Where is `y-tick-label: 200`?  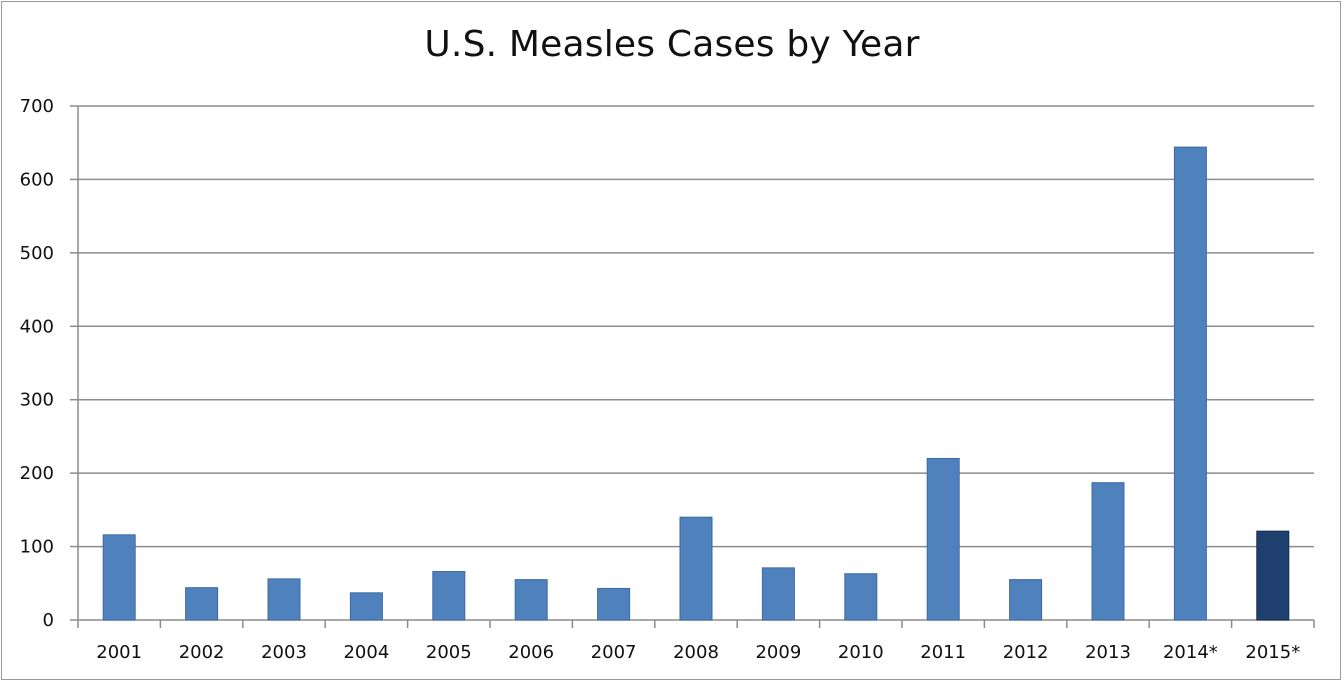
y-tick-label: 200 is located at coordinates (37, 473).